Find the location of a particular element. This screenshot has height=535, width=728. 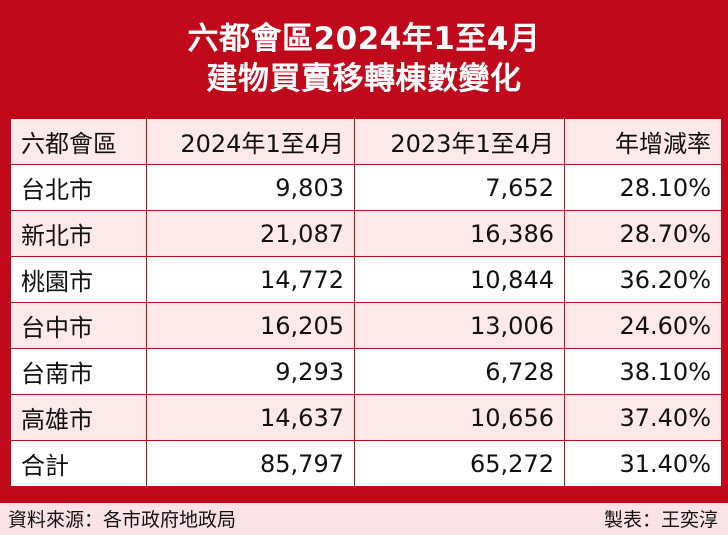

table-row: 新北市 21,087 16,386 28.70% is located at coordinates (366, 233).